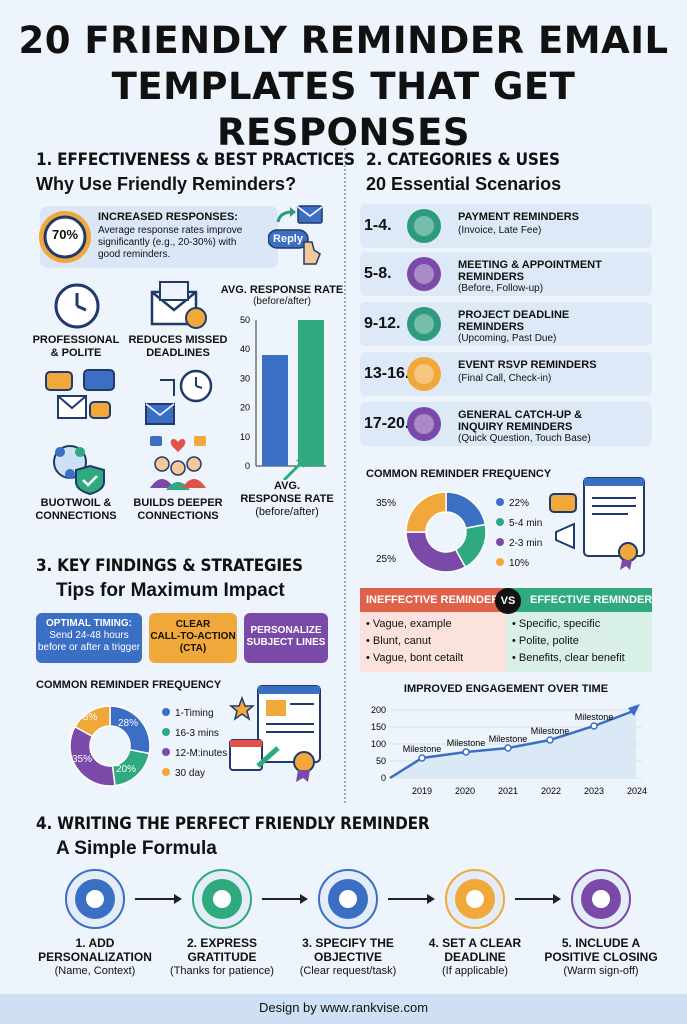 The width and height of the screenshot is (687, 1024). Describe the element at coordinates (378, 225) in the screenshot. I see `category-number: 1-4.` at that location.